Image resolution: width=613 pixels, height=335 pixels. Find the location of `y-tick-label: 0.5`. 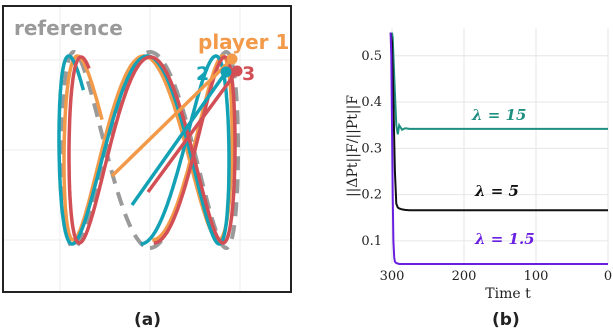

y-tick-label: 0.5 is located at coordinates (371, 56).